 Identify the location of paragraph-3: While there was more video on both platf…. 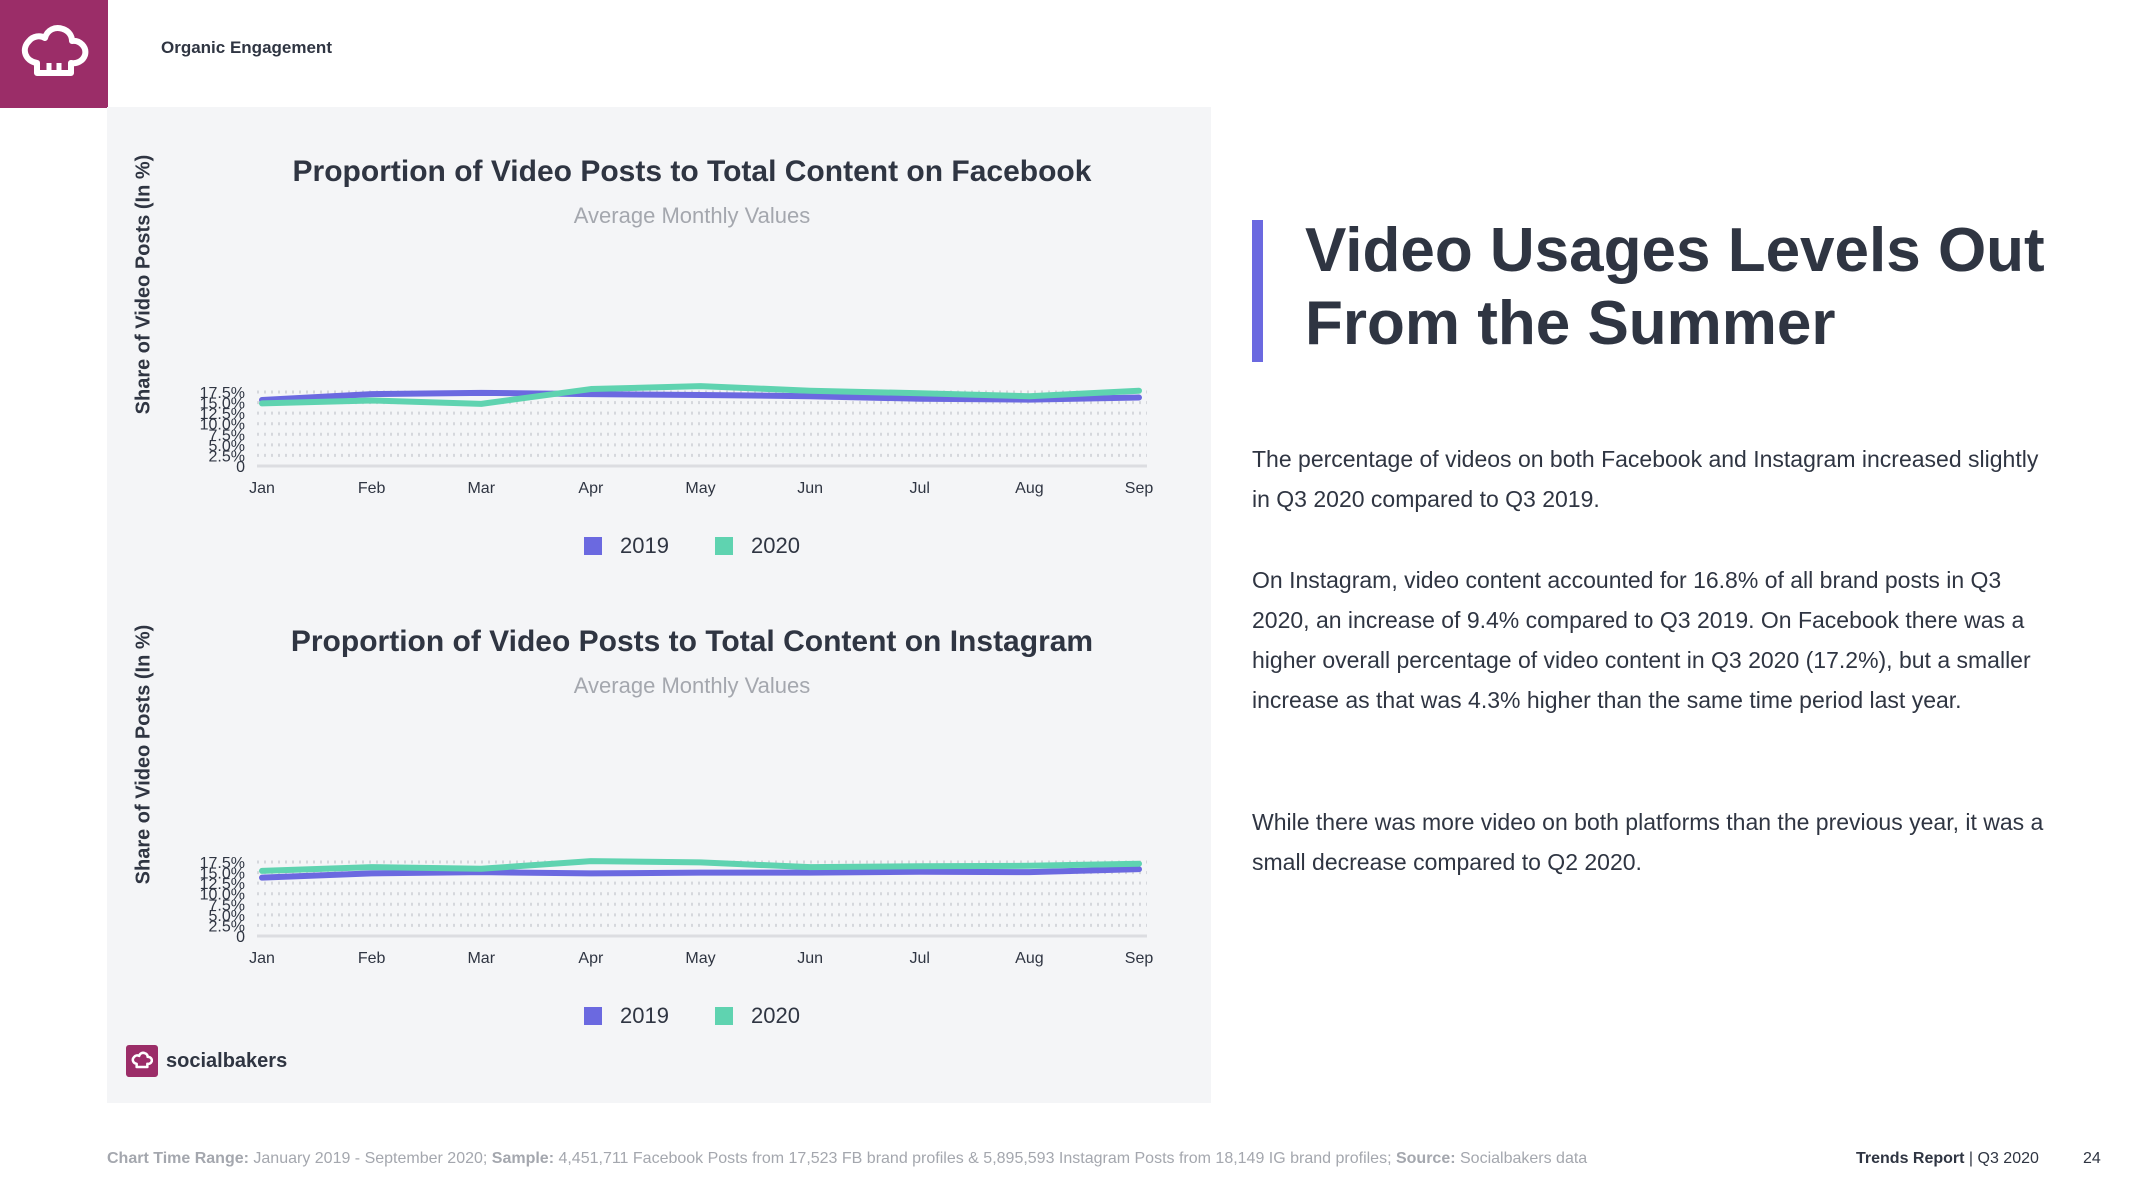
(1648, 842).